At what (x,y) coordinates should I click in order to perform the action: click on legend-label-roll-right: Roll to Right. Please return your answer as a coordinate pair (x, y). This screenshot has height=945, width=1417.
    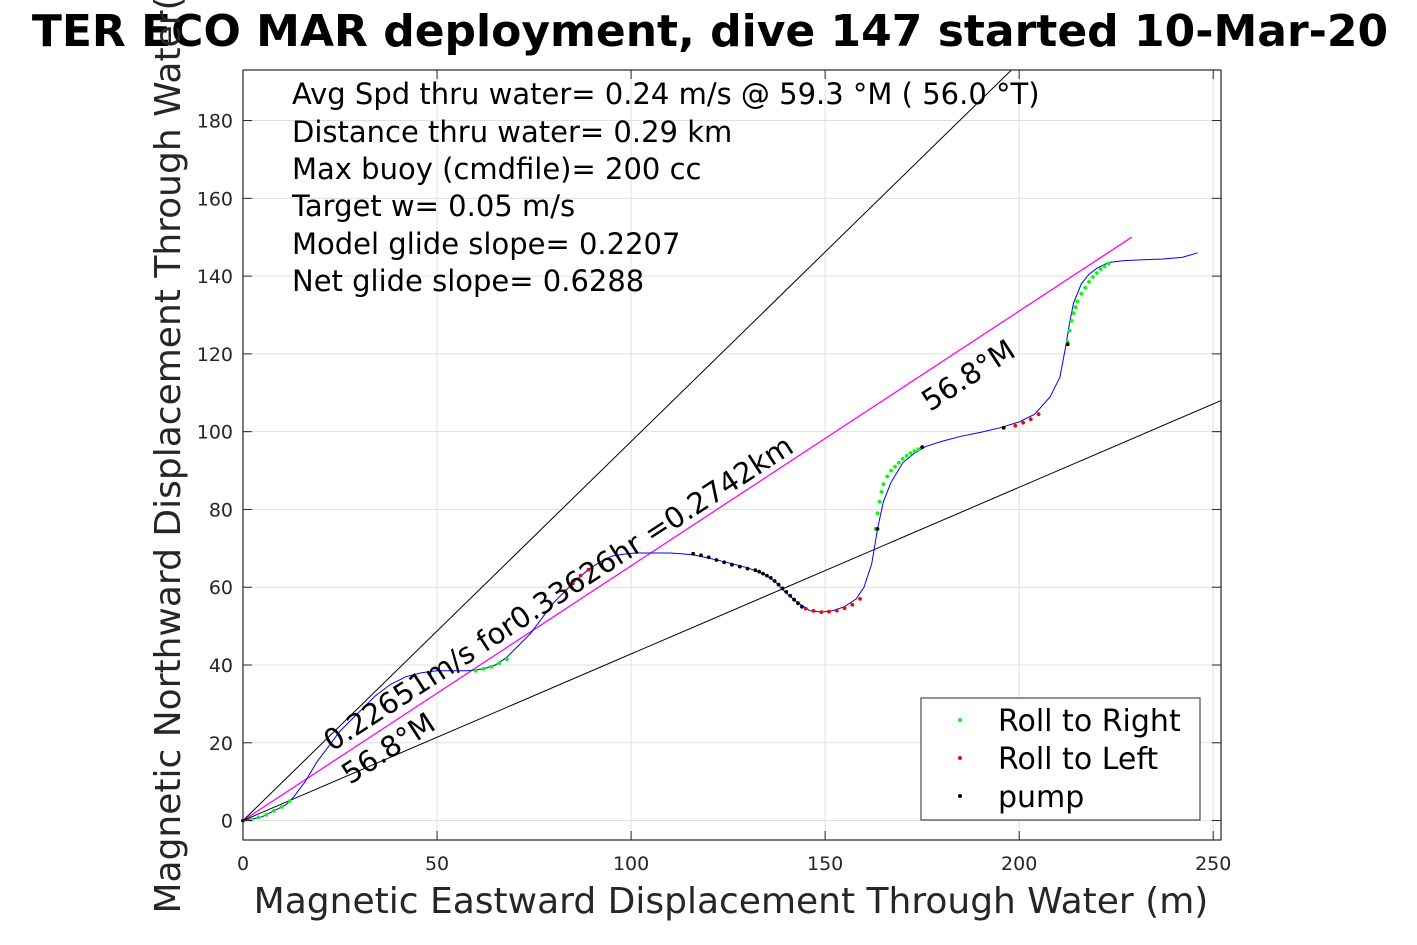
    Looking at the image, I should click on (1089, 721).